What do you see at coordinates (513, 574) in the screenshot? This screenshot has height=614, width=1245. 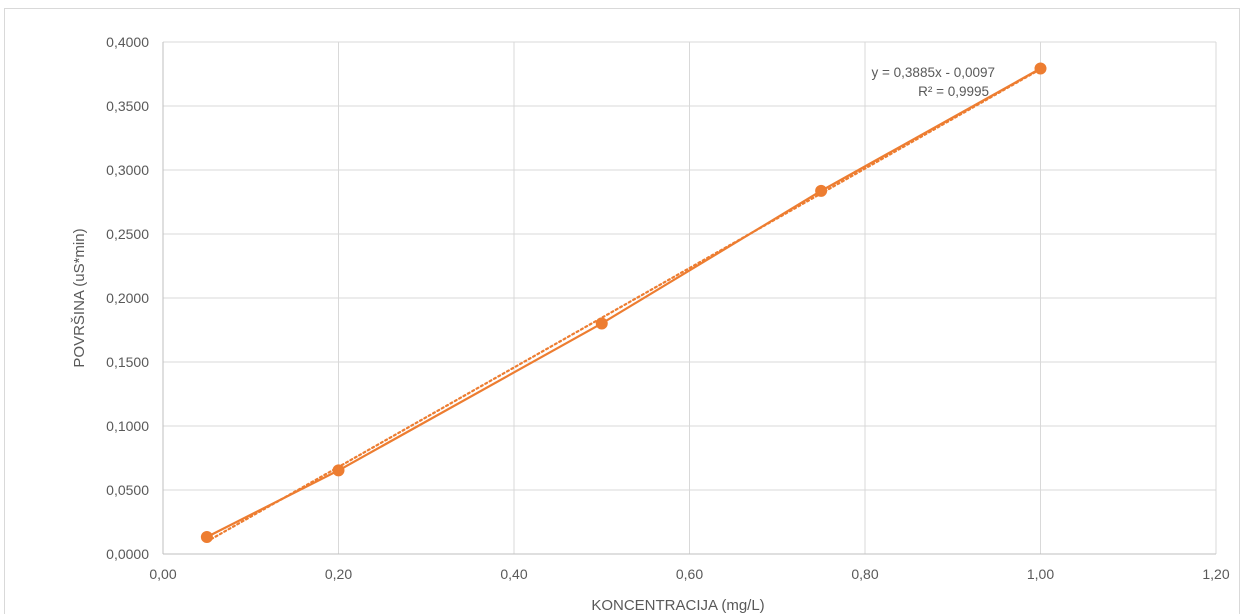 I see `x-tick-label: 0,40` at bounding box center [513, 574].